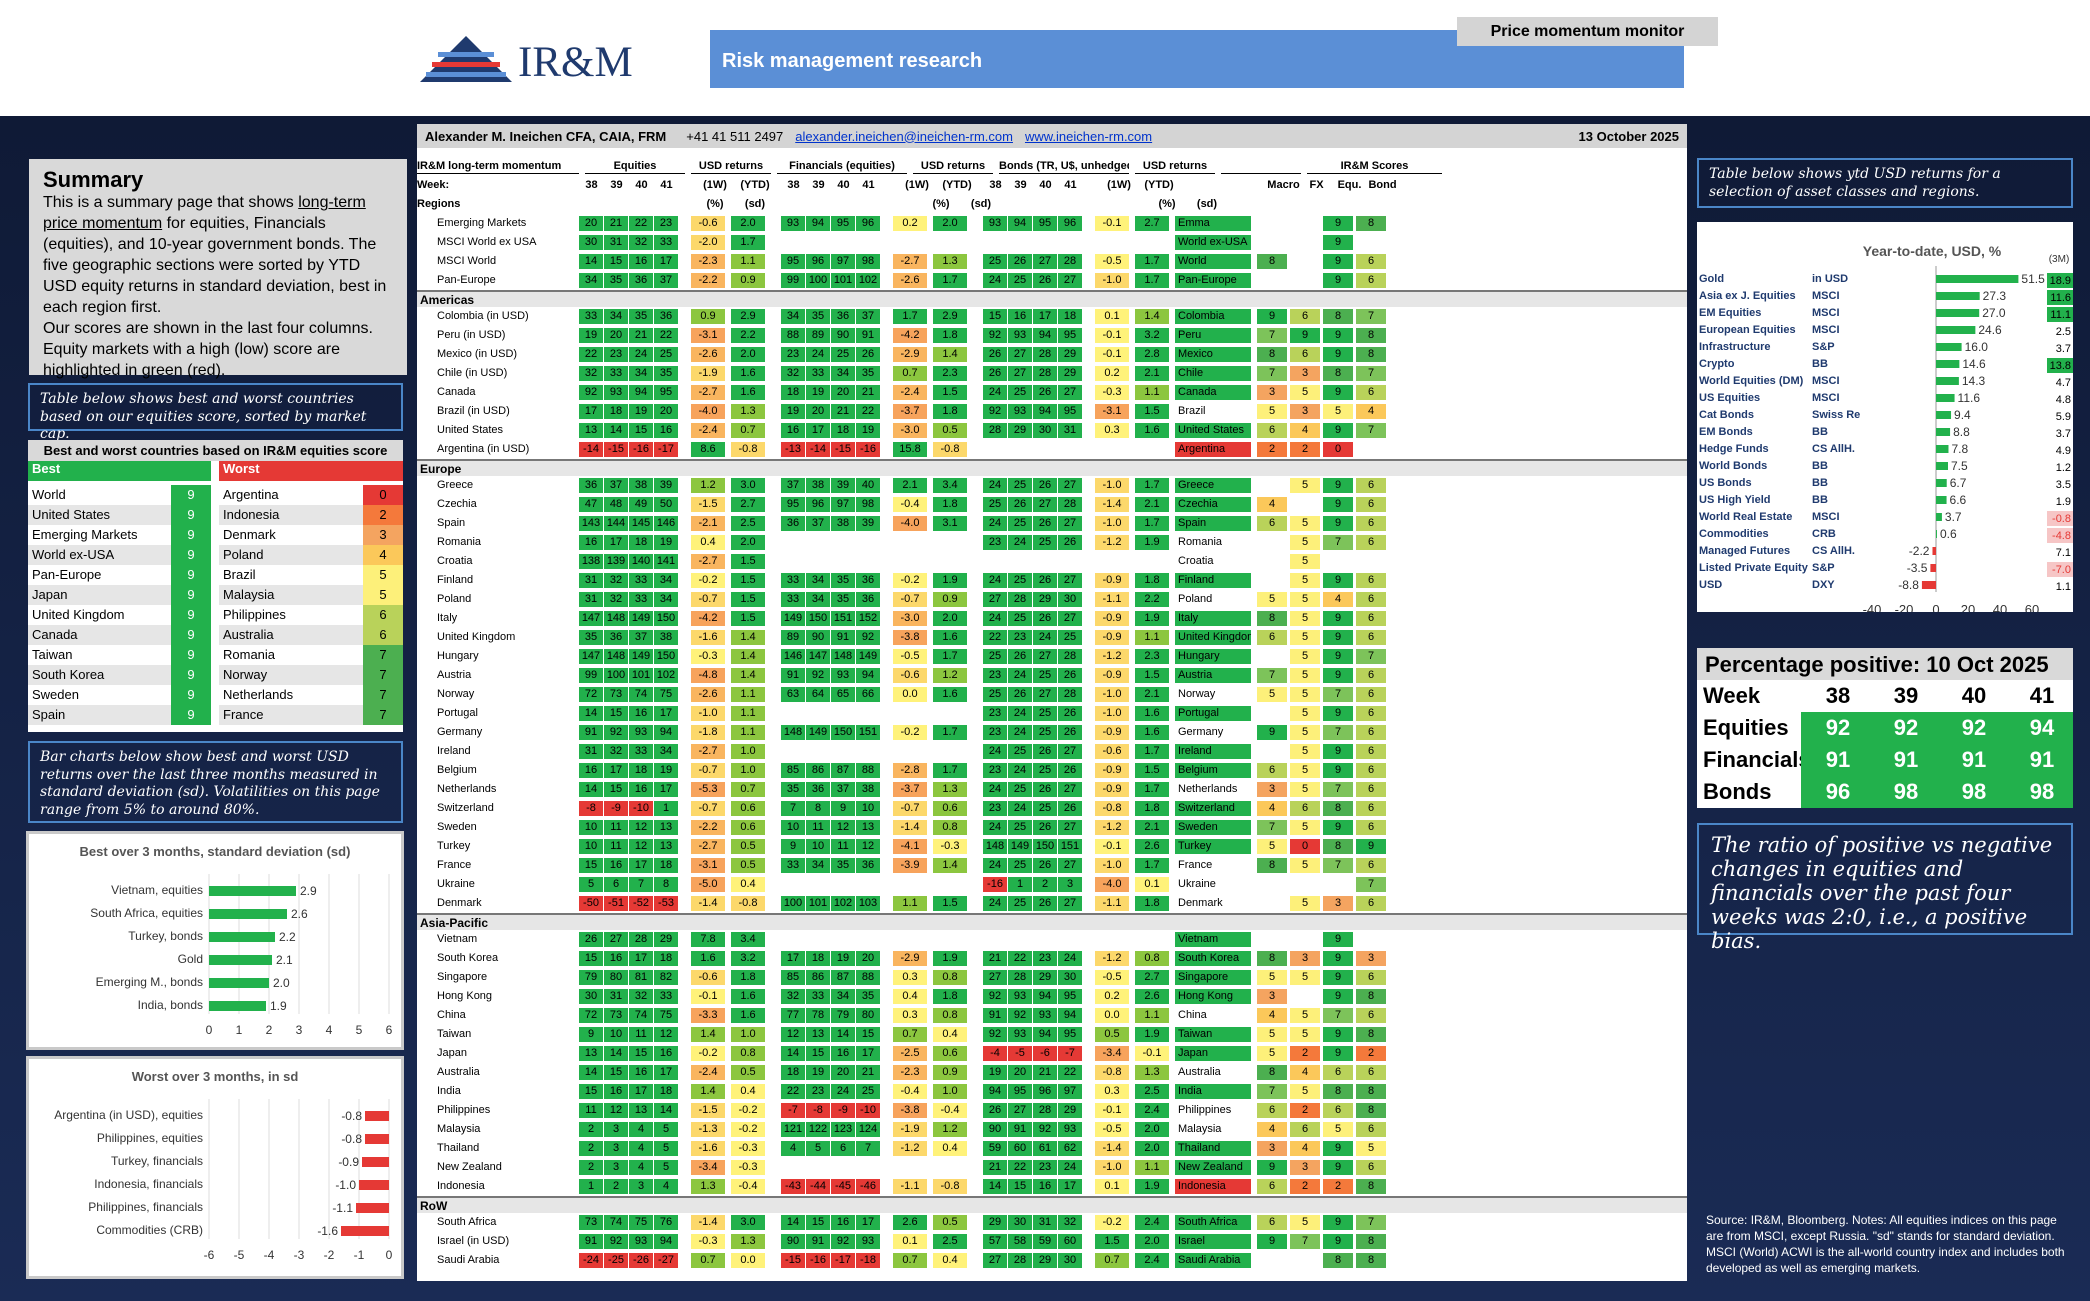 Image resolution: width=2090 pixels, height=1301 pixels. What do you see at coordinates (449, 1091) in the screenshot?
I see `row-label: India` at bounding box center [449, 1091].